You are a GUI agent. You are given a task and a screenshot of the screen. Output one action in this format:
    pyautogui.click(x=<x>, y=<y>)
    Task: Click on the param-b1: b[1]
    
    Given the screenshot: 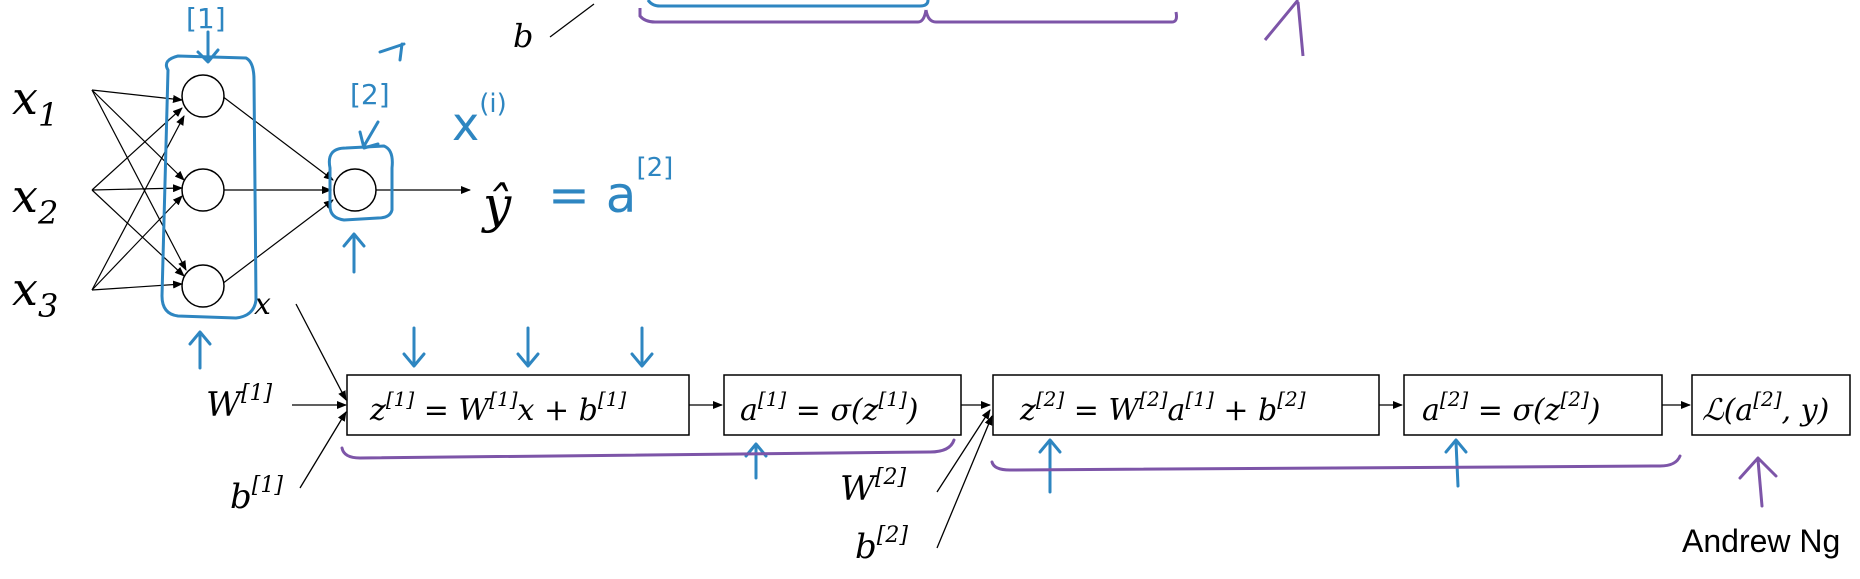 What is the action you would take?
    pyautogui.click(x=256, y=495)
    